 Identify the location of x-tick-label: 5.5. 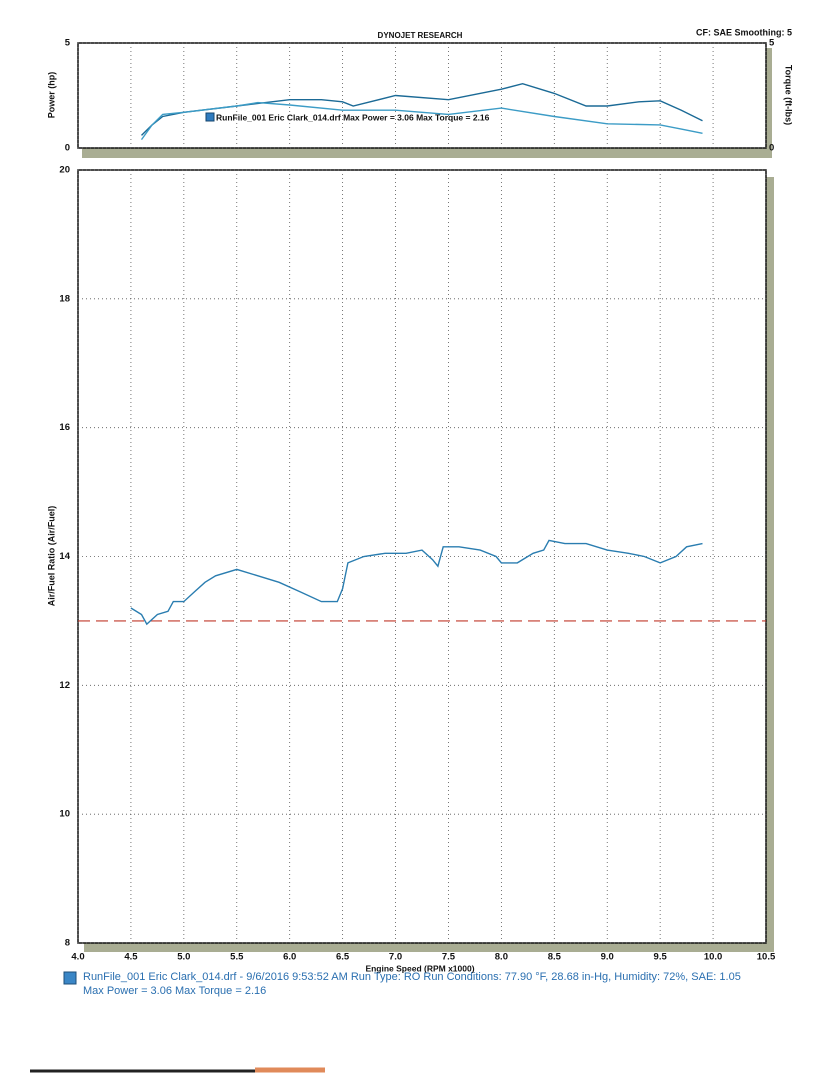
(237, 957).